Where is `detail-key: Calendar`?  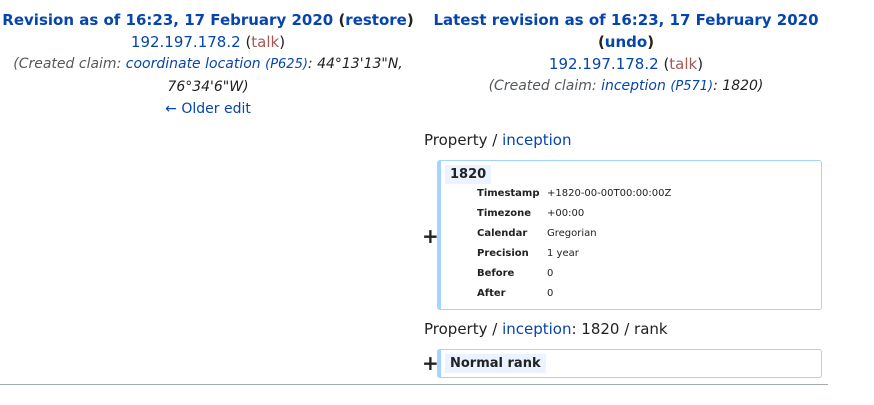
detail-key: Calendar is located at coordinates (502, 233).